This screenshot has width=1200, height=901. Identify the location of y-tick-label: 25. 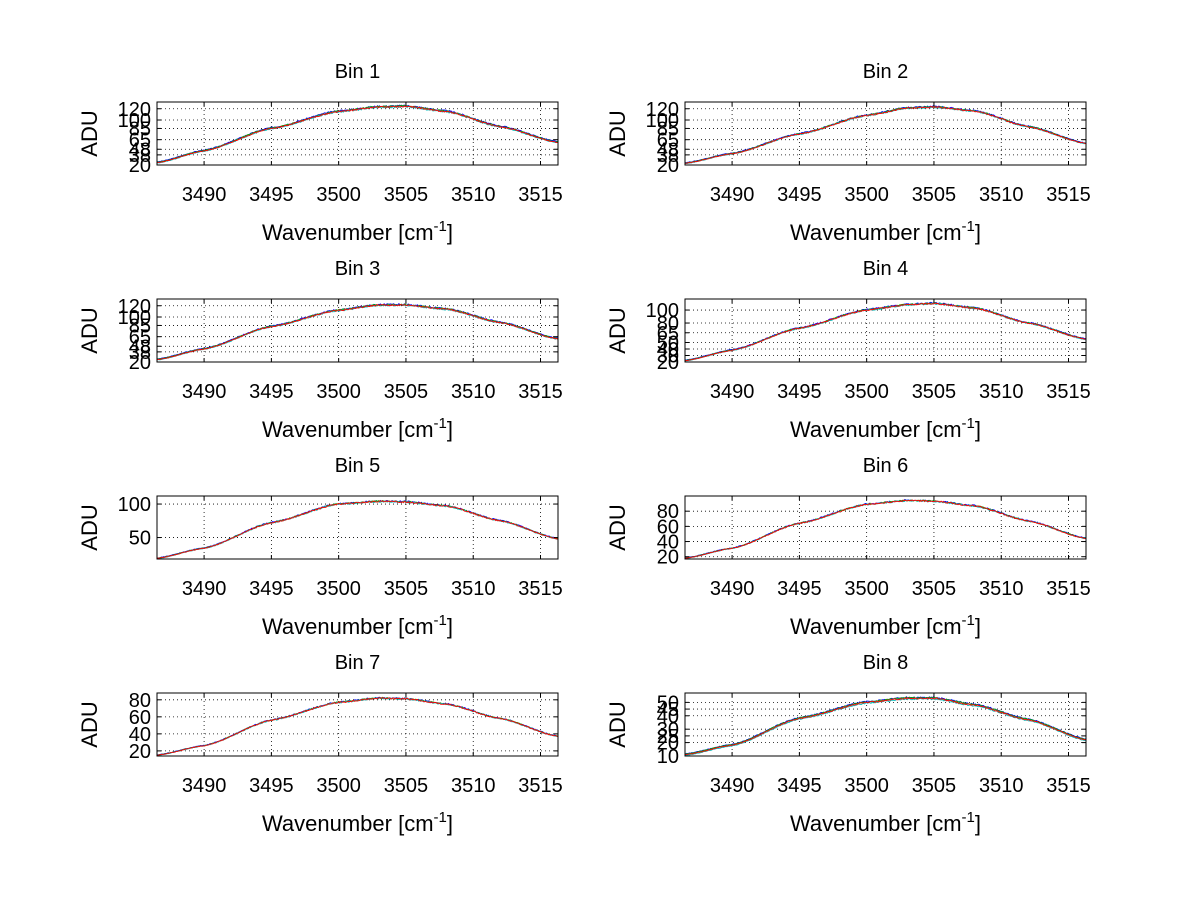
(668, 737).